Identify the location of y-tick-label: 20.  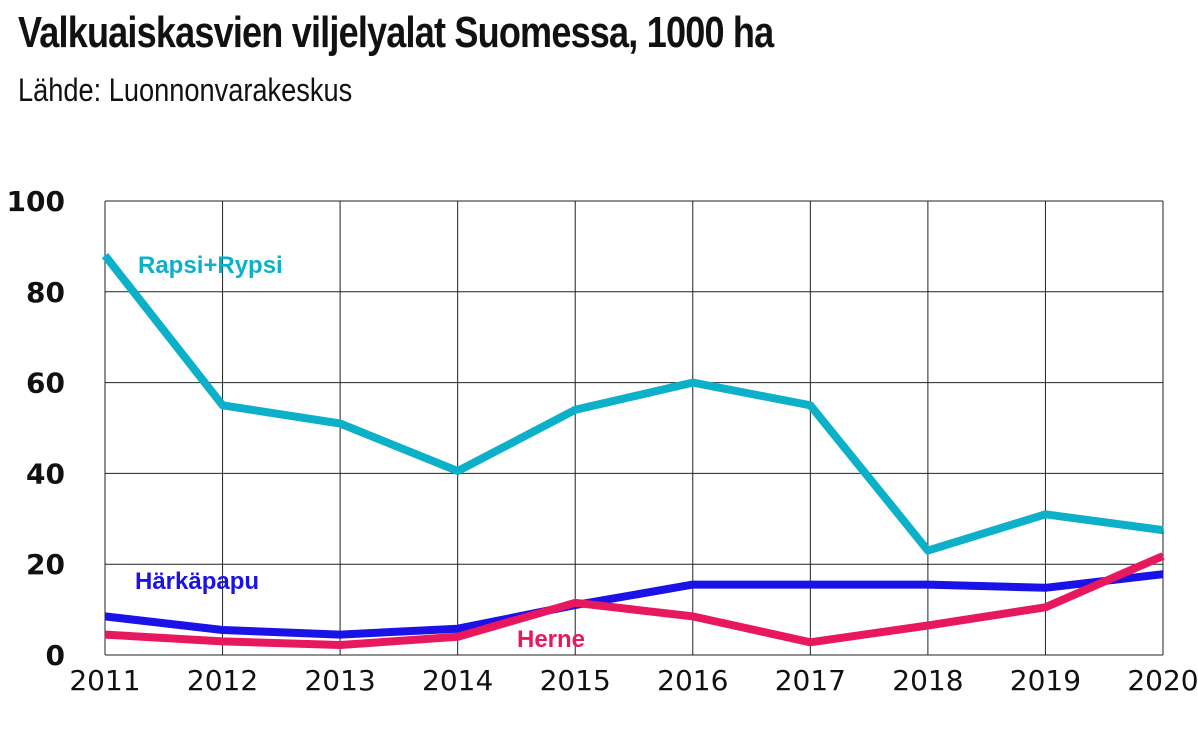
(45, 564).